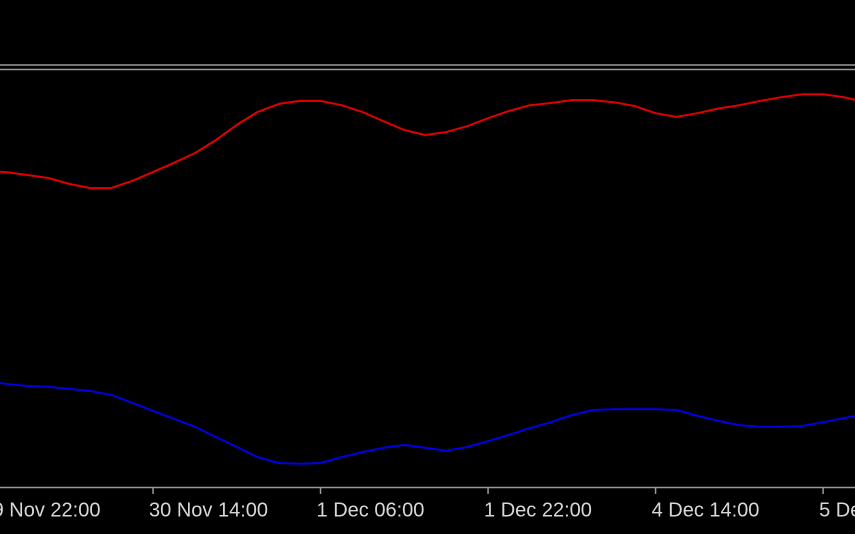  Describe the element at coordinates (50, 510) in the screenshot. I see `x-tick-label: 29 Nov 22:00` at that location.